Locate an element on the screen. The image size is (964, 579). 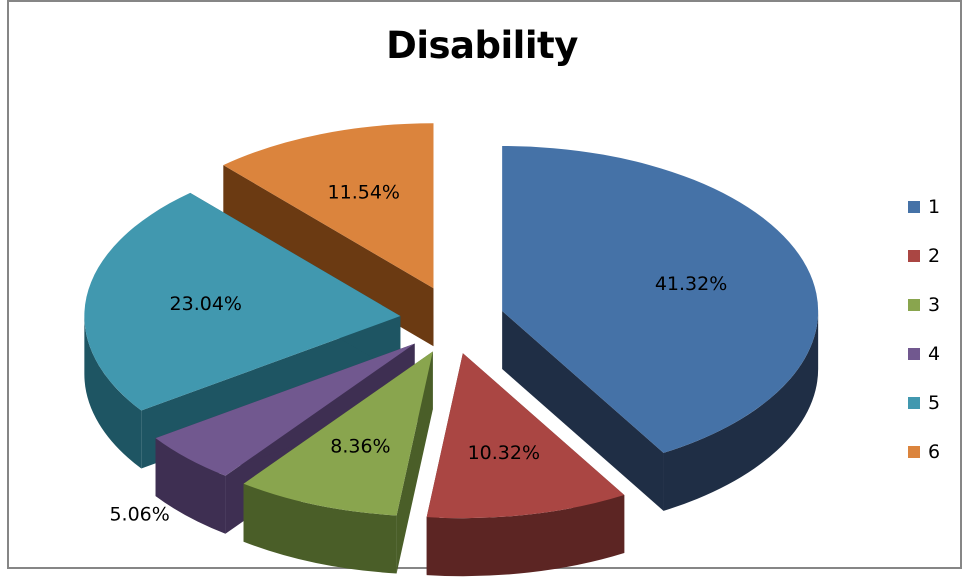
legend-label: 6 is located at coordinates (934, 452).